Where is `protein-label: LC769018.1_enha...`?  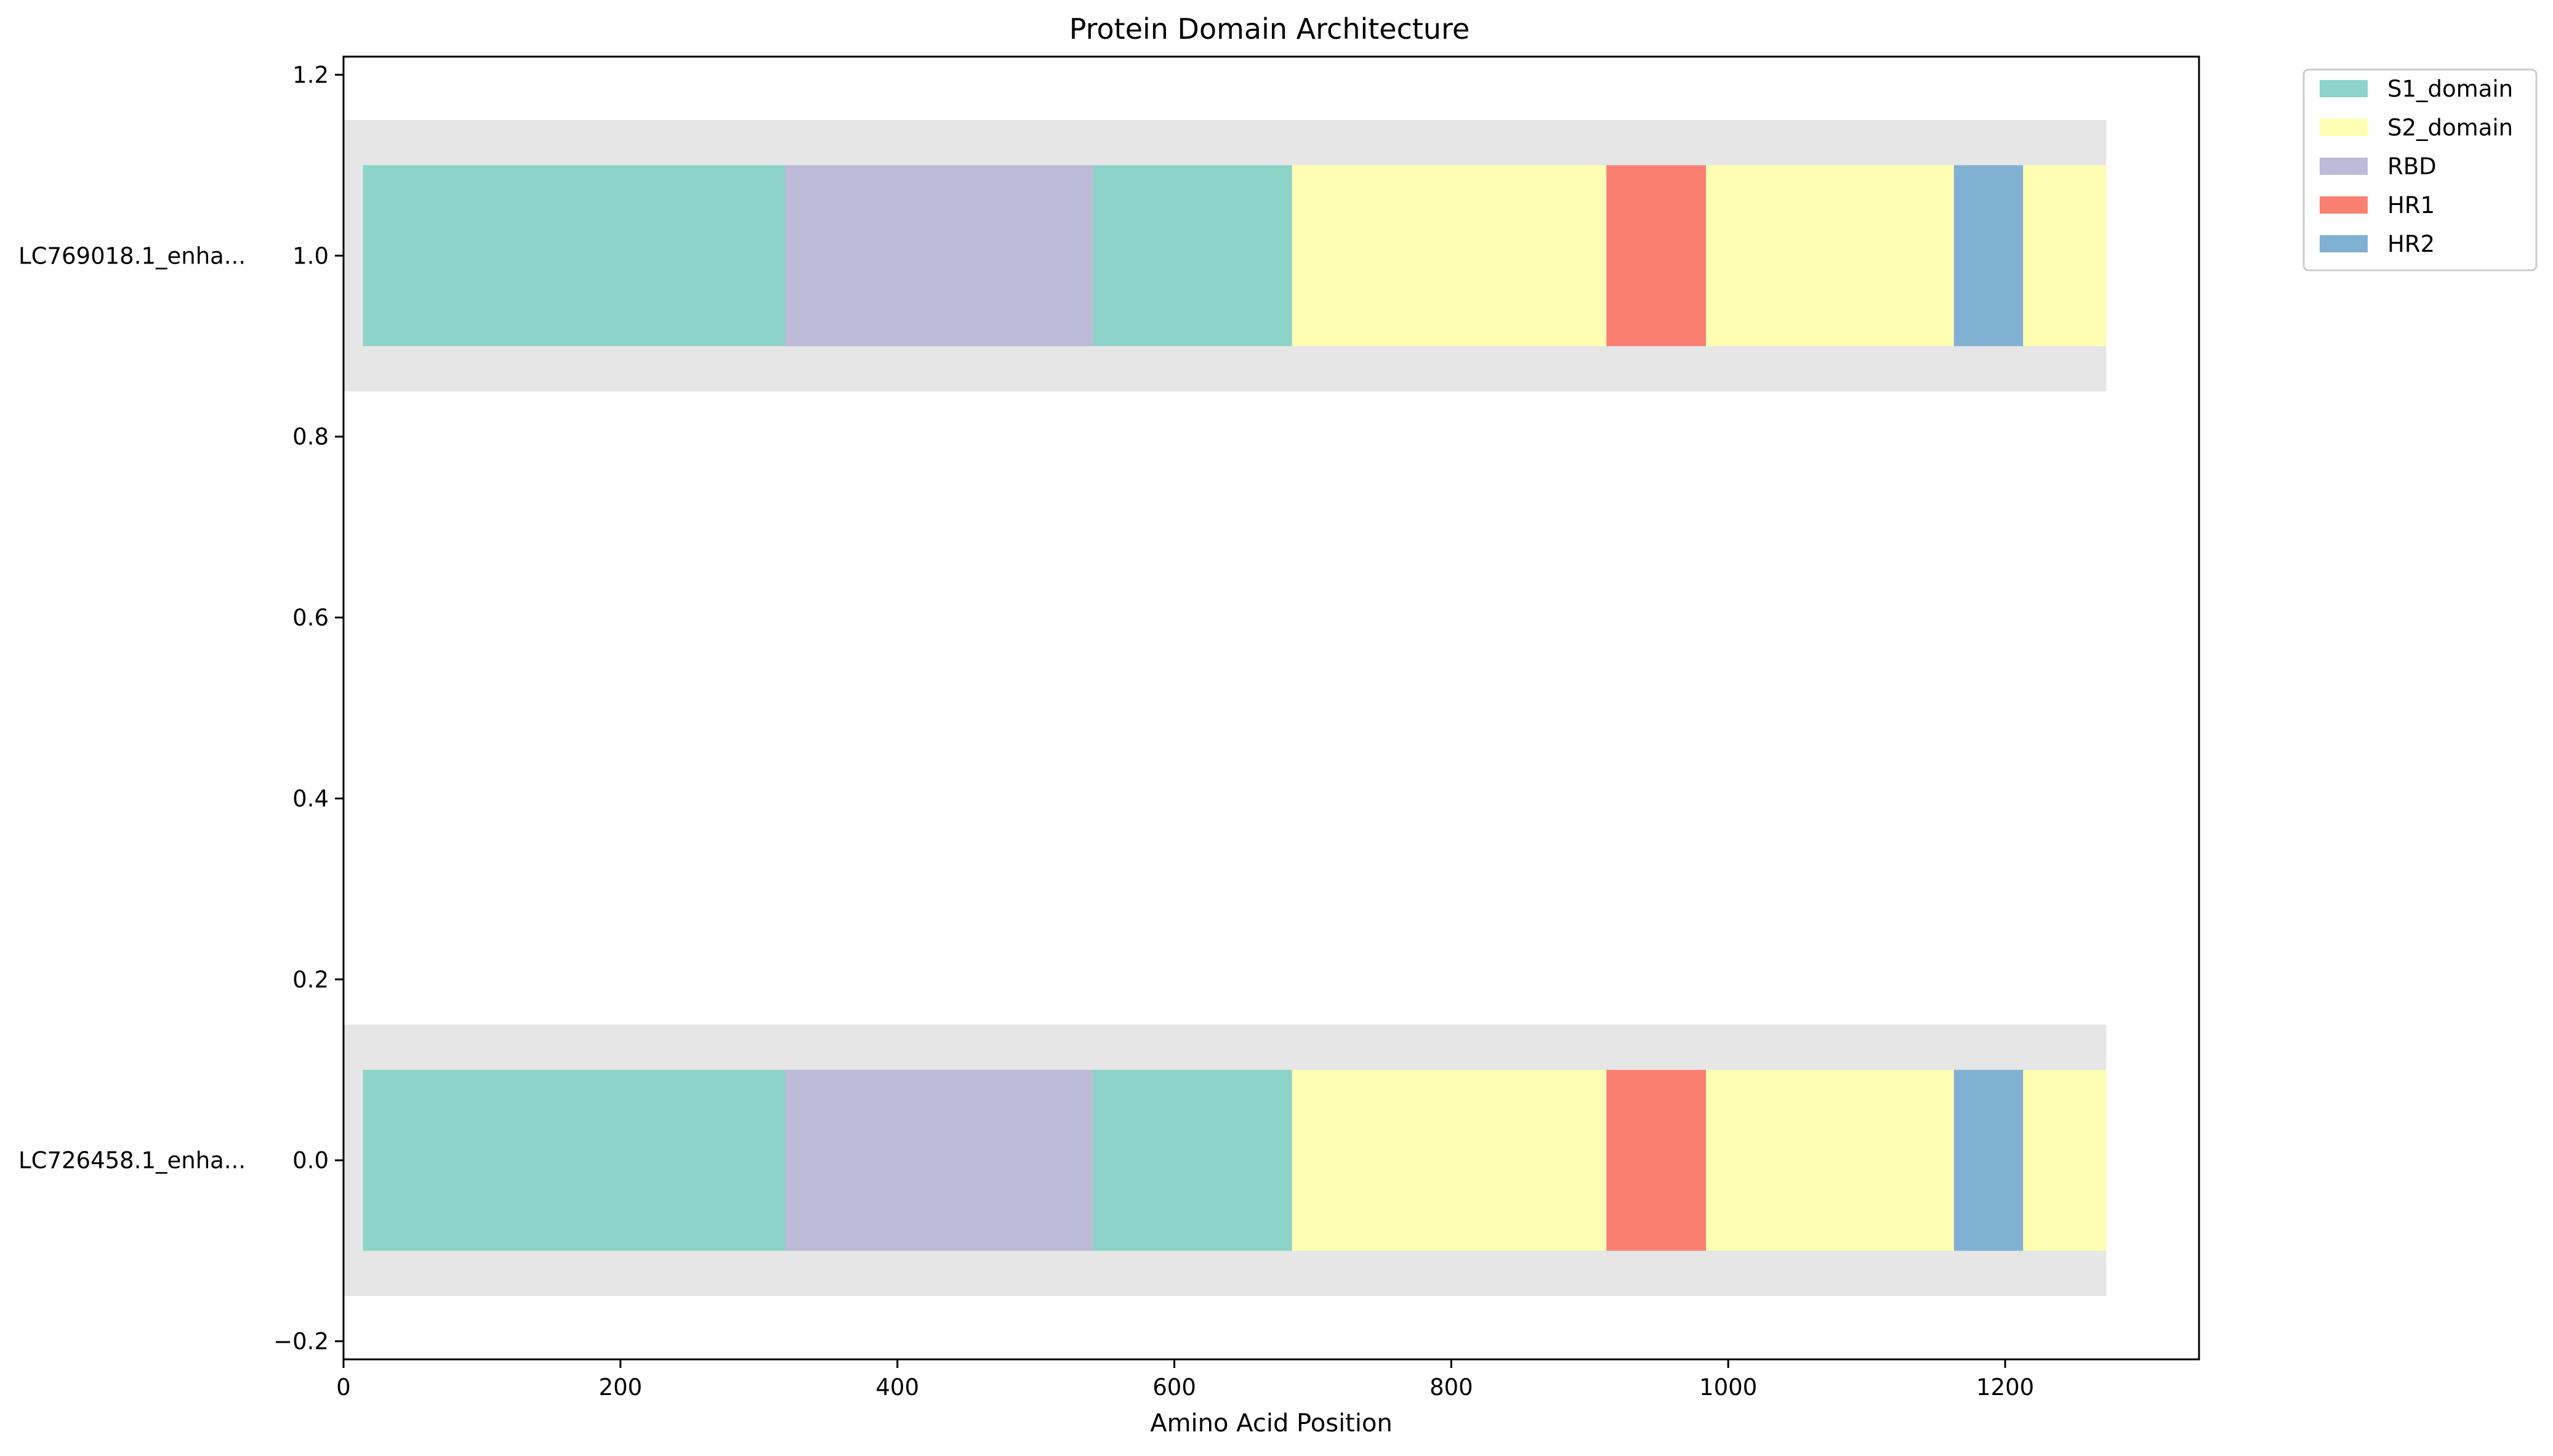
protein-label: LC769018.1_enha... is located at coordinates (132, 256).